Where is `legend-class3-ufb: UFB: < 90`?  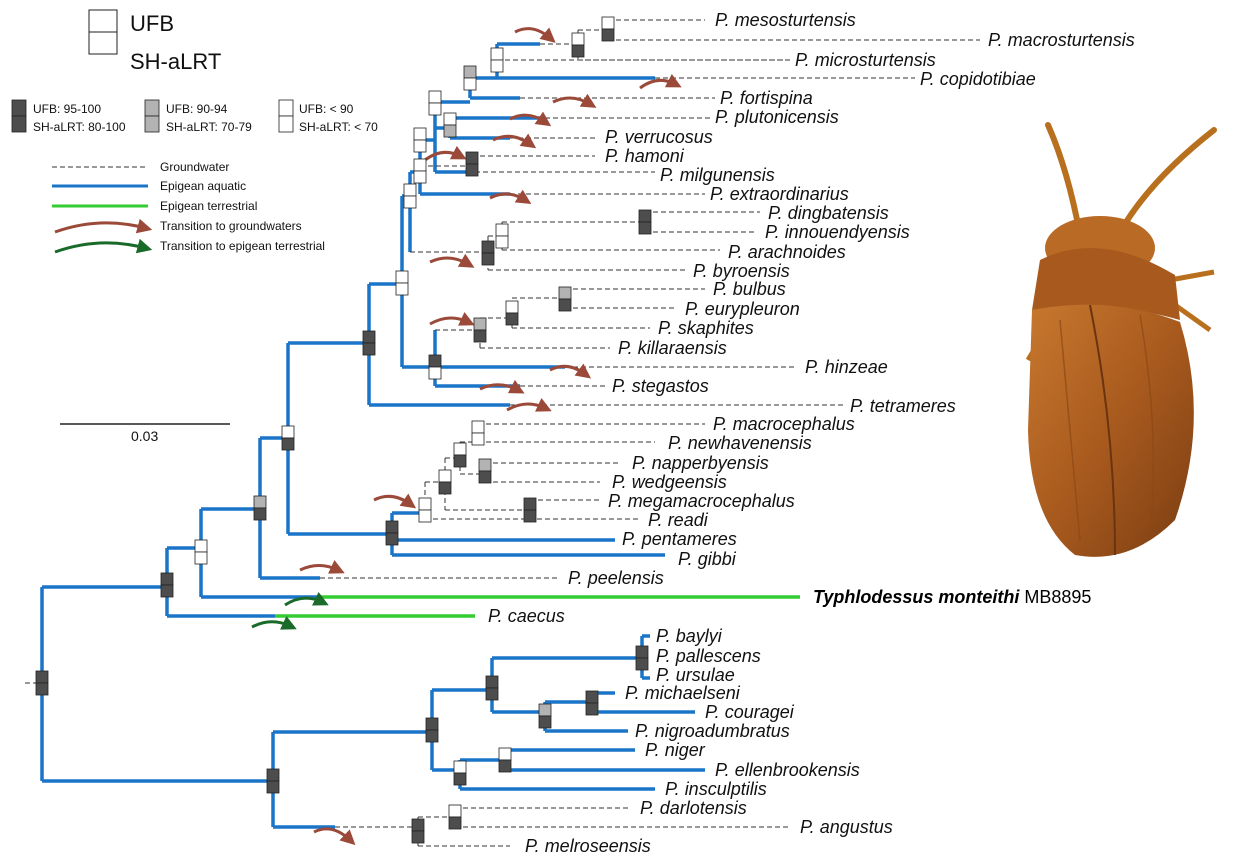 legend-class3-ufb: UFB: < 90 is located at coordinates (326, 109).